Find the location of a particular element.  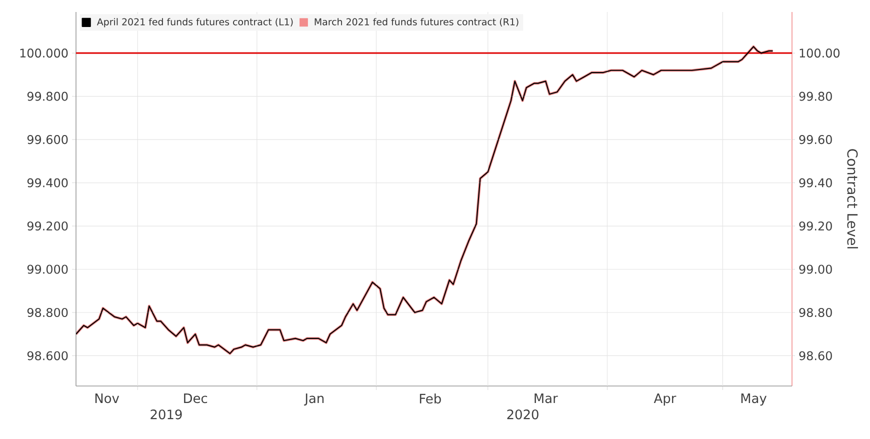

y2-tick-label: 98.60 is located at coordinates (815, 355).